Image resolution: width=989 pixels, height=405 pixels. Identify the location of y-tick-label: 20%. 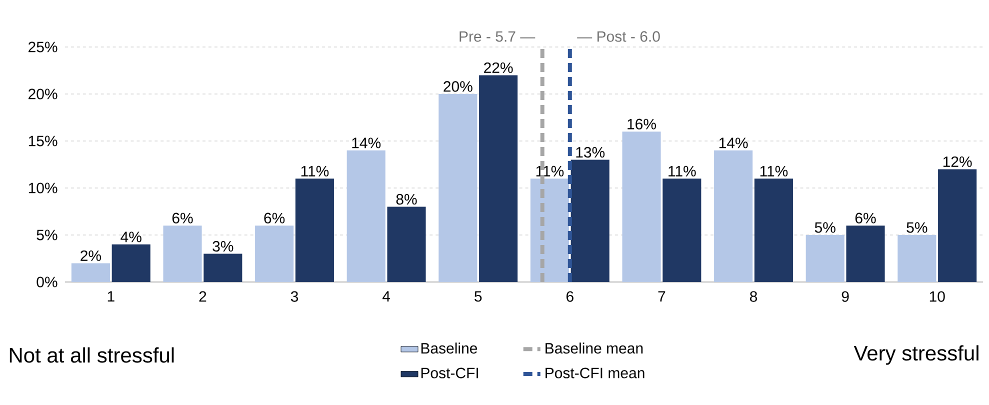
(43, 94).